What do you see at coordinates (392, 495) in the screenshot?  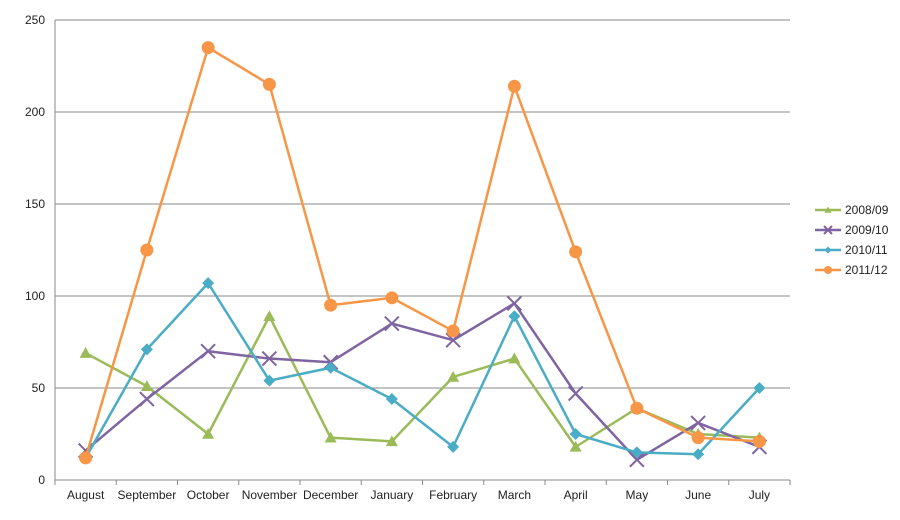 I see `x-tick-label: January` at bounding box center [392, 495].